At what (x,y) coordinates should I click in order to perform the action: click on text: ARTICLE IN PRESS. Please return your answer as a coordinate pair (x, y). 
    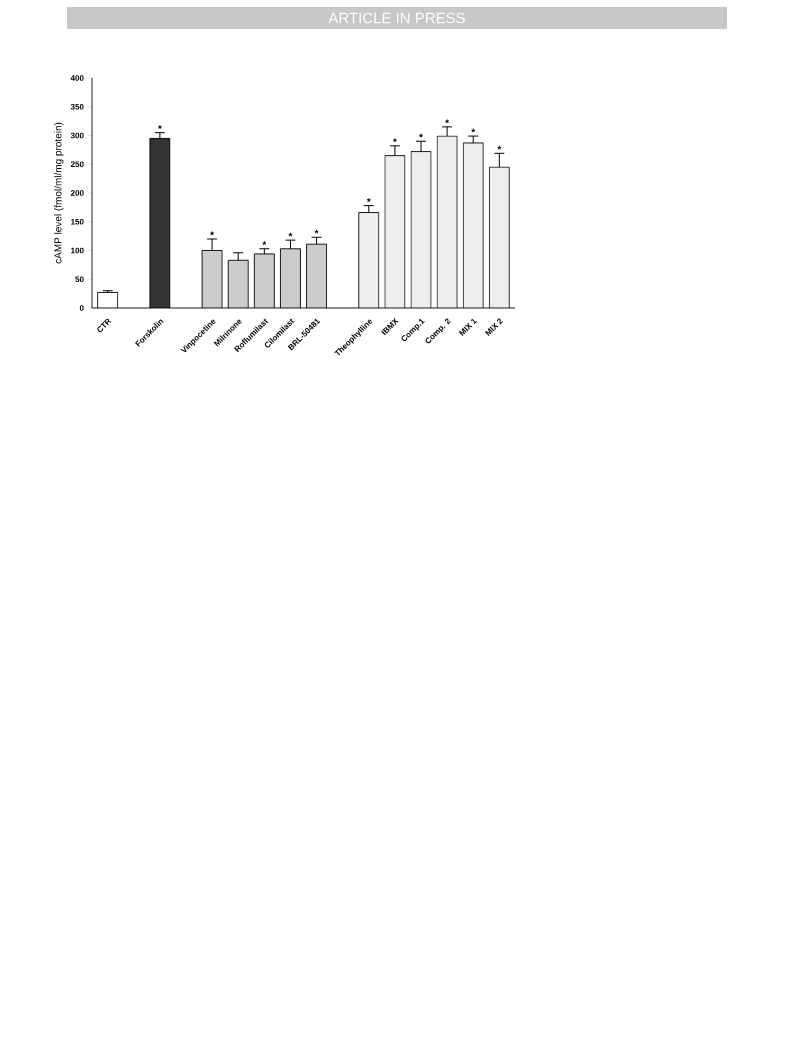
    Looking at the image, I should click on (396, 18).